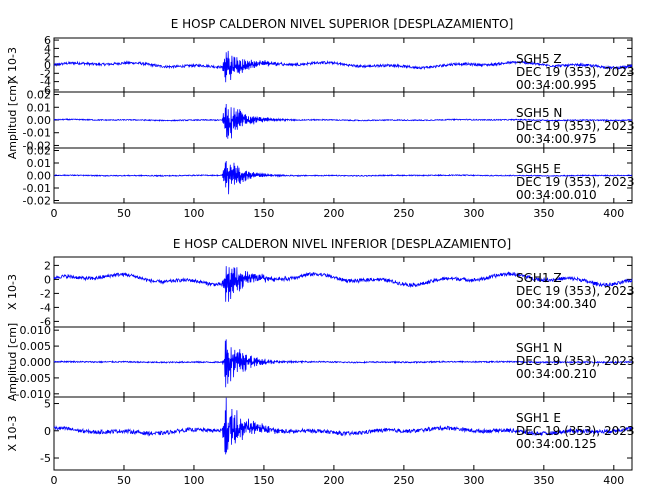 This screenshot has width=650, height=500. I want to click on y-tick-label: 0.005, so click(36, 346).